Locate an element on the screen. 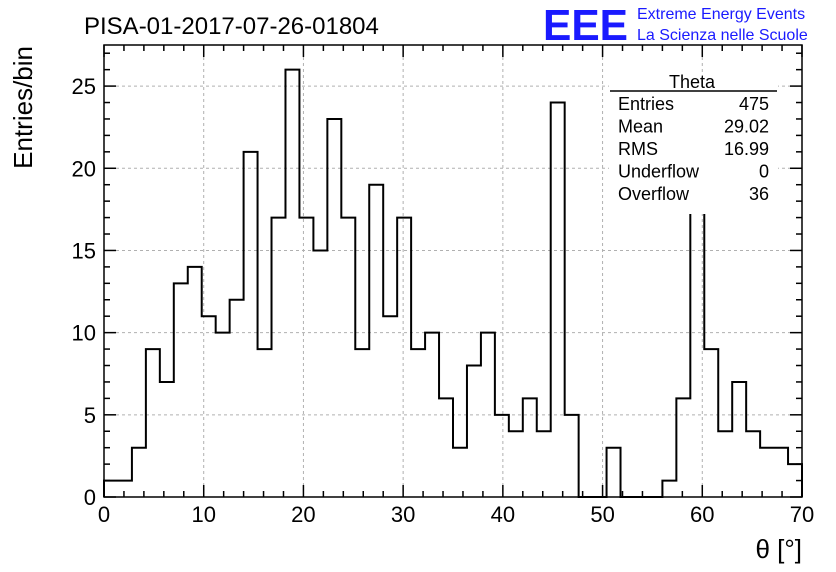 Image resolution: width=836 pixels, height=572 pixels. x-tick-label: 10 is located at coordinates (203, 514).